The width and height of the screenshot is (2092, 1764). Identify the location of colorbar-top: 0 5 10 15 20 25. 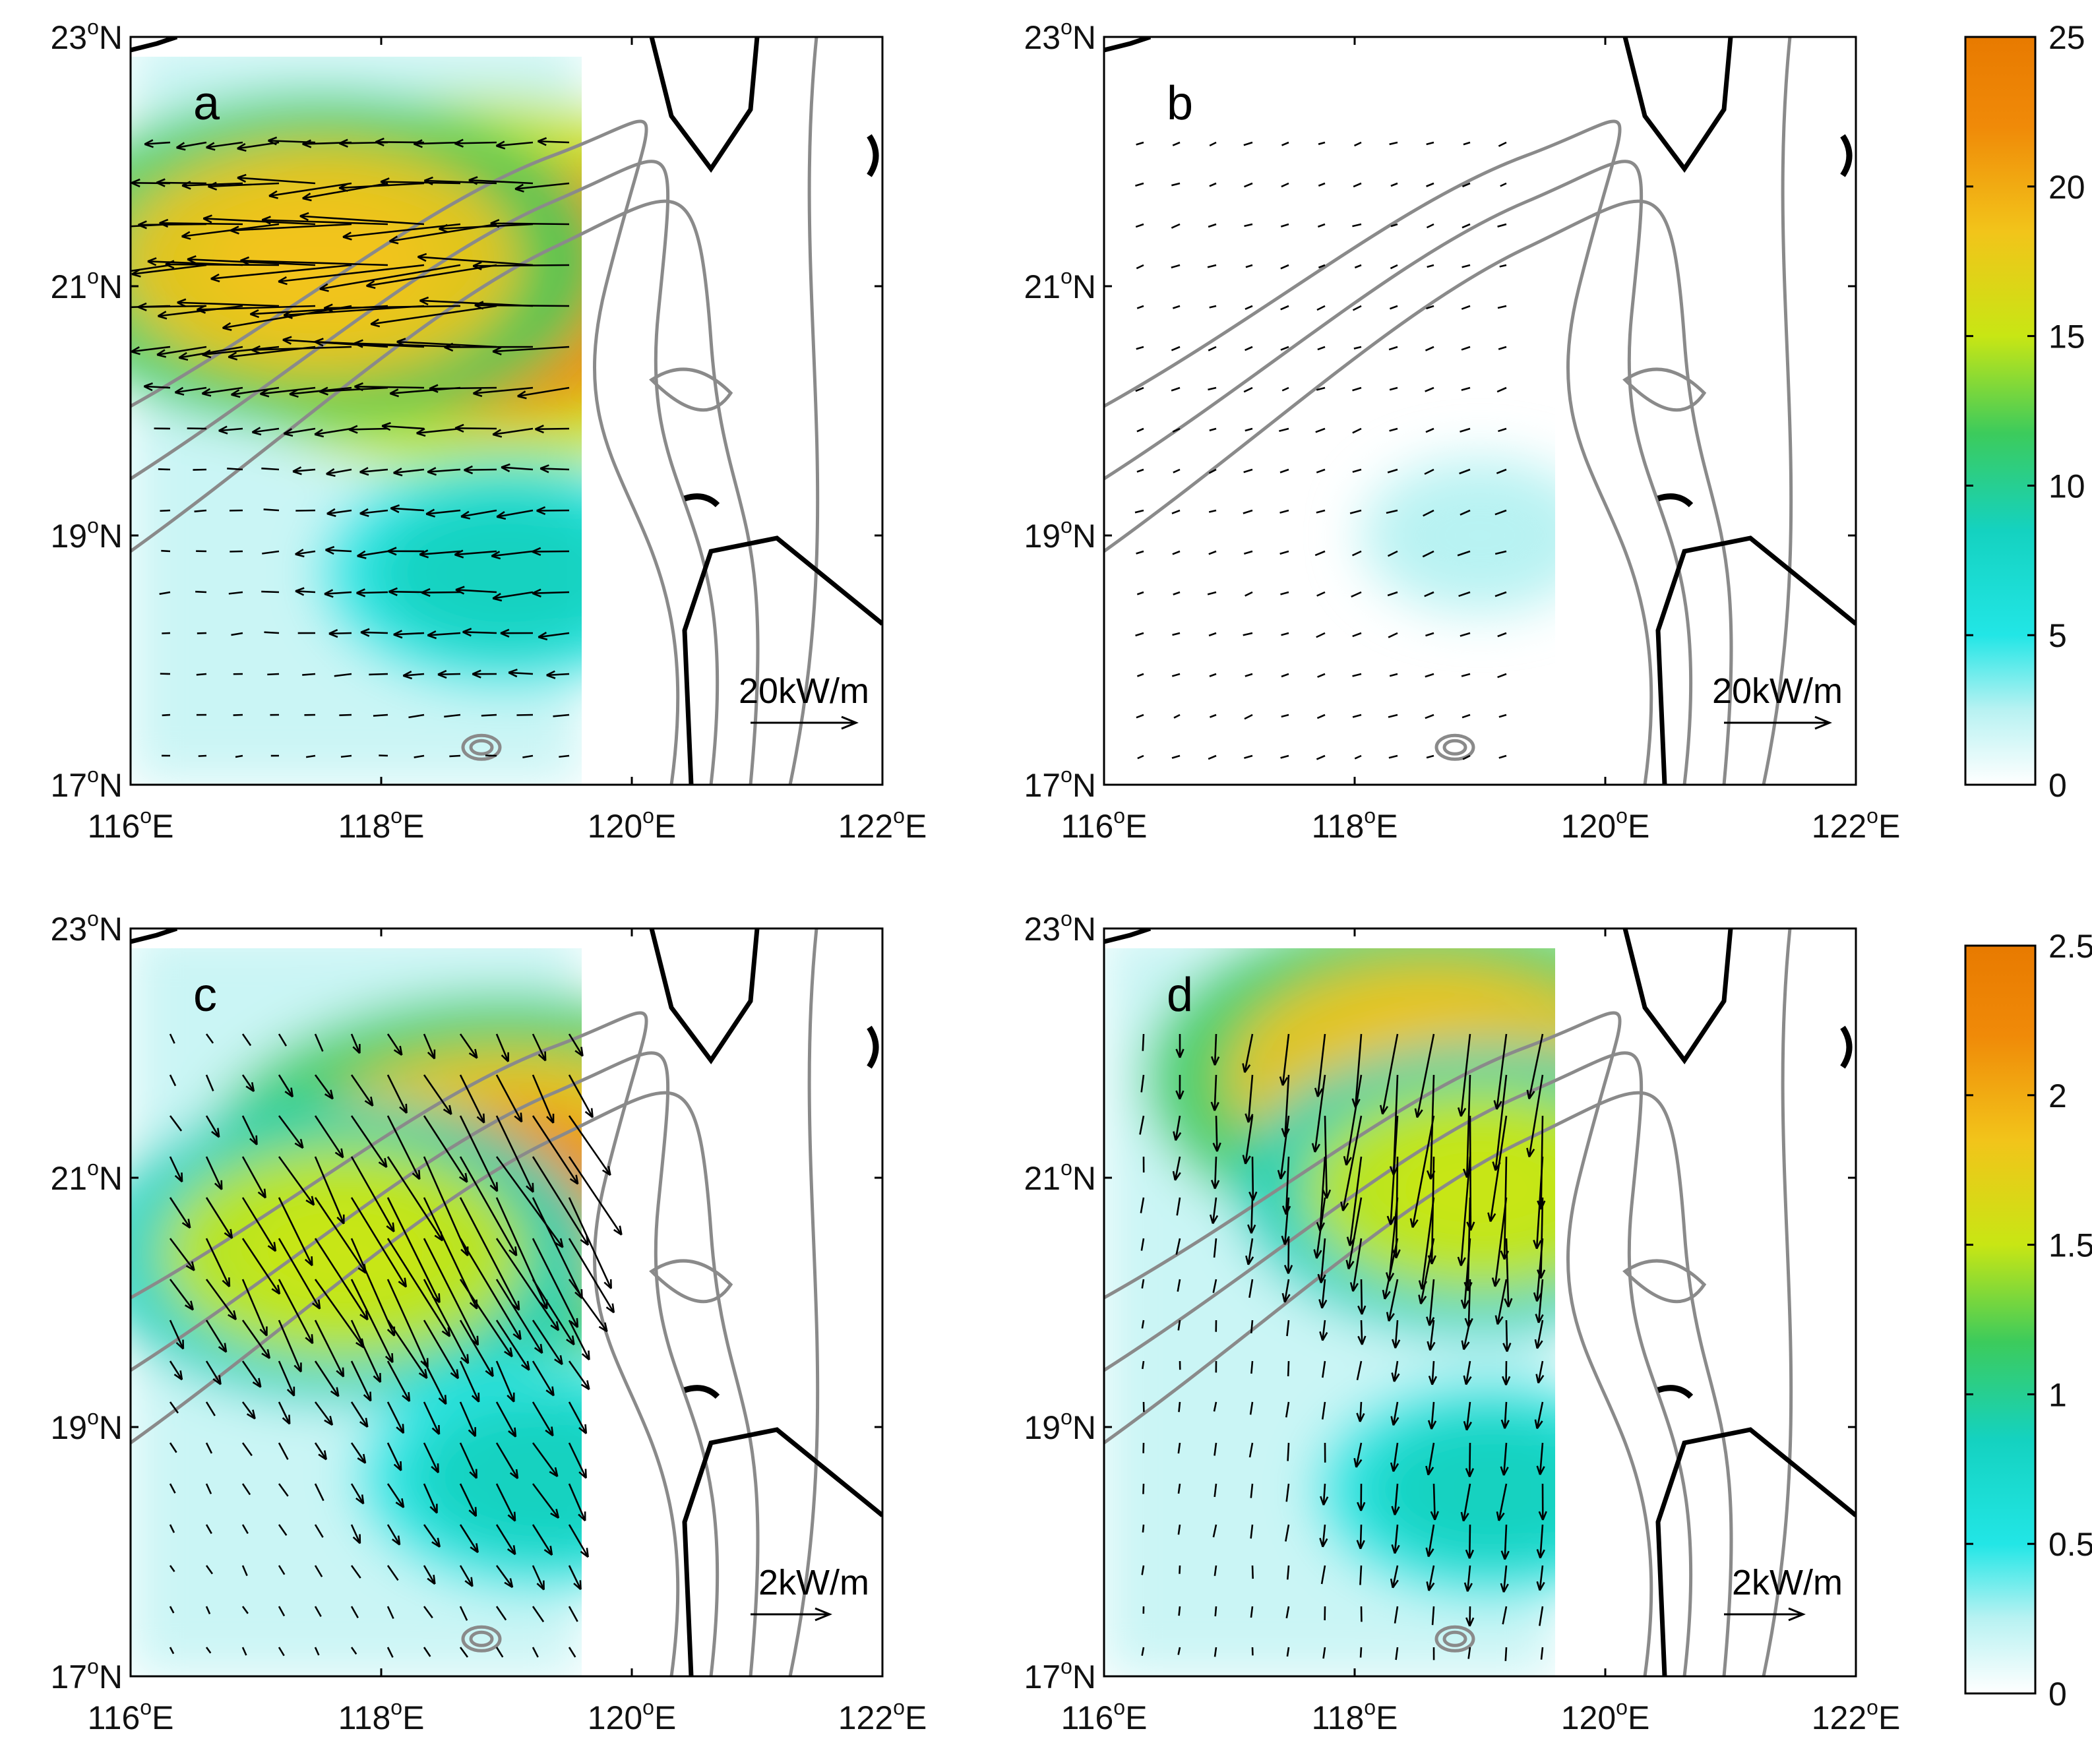
(2024, 412).